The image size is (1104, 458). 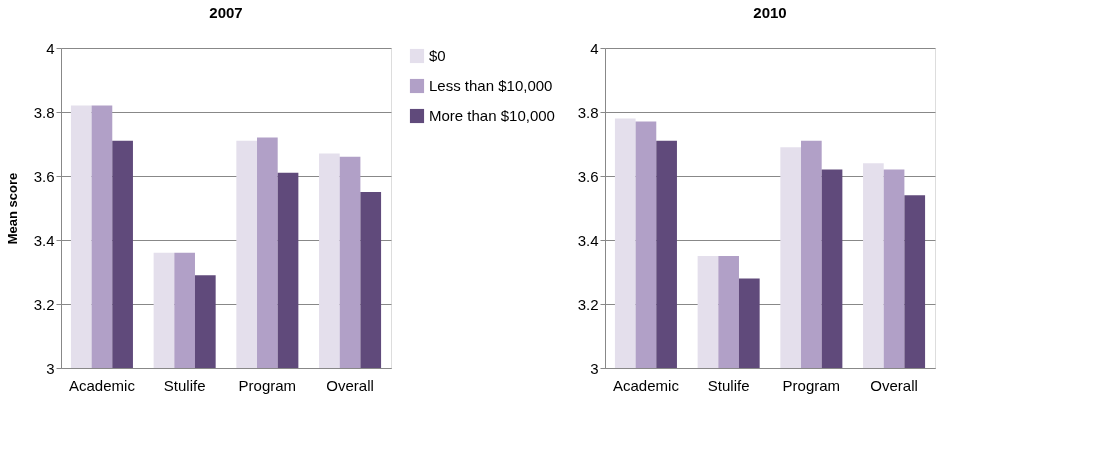 I want to click on y-axis-title: Mean score, so click(x=12, y=208).